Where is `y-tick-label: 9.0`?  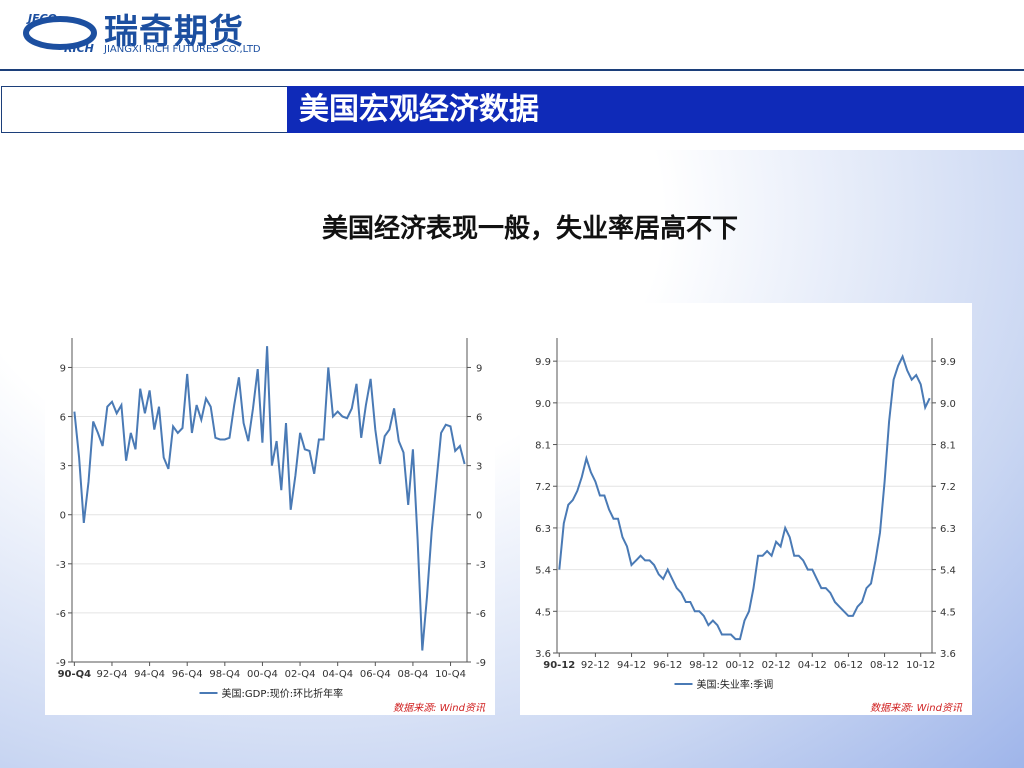
y-tick-label: 9.0 is located at coordinates (543, 404).